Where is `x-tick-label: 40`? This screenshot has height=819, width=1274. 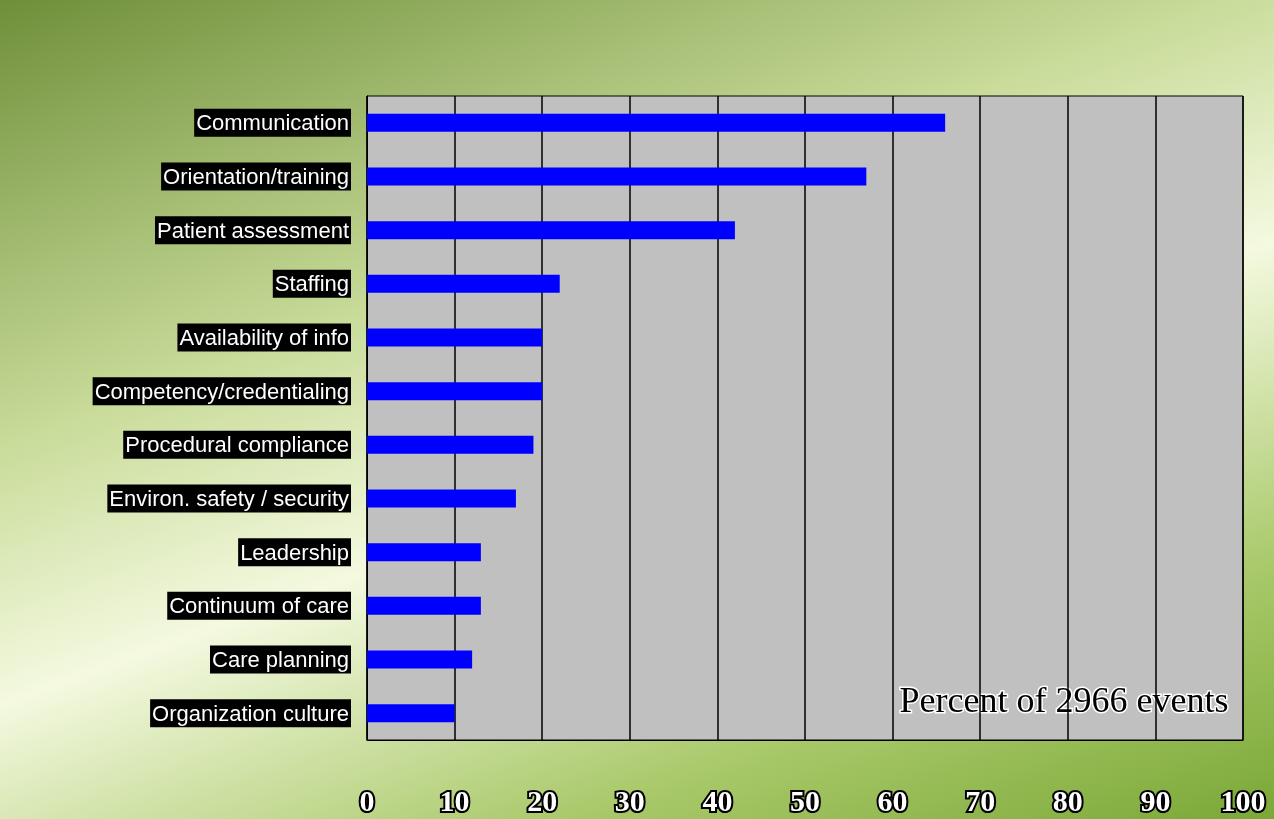
x-tick-label: 40 is located at coordinates (717, 800).